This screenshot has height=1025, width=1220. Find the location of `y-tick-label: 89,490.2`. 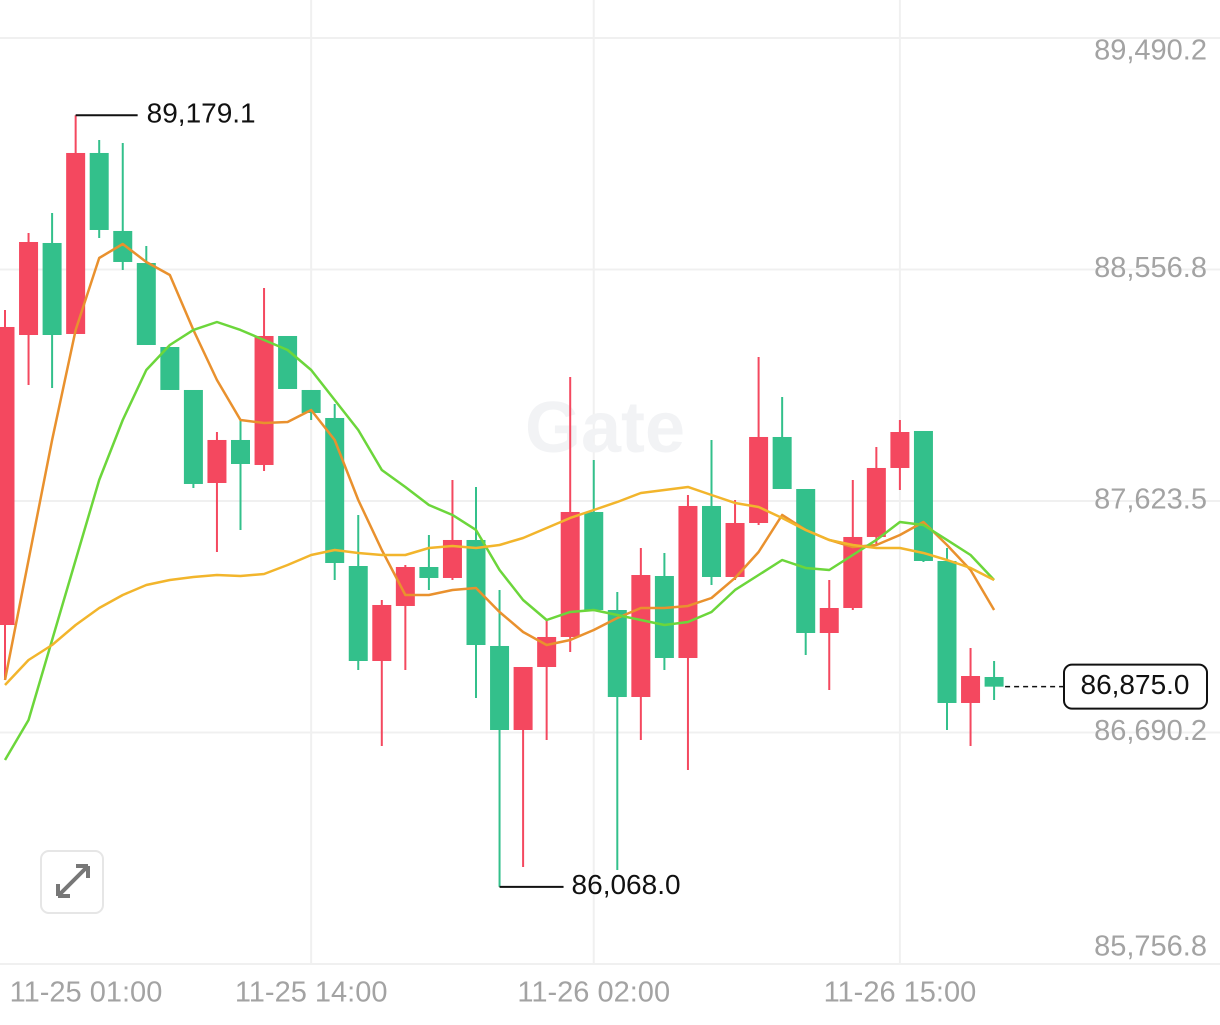

y-tick-label: 89,490.2 is located at coordinates (1150, 51).